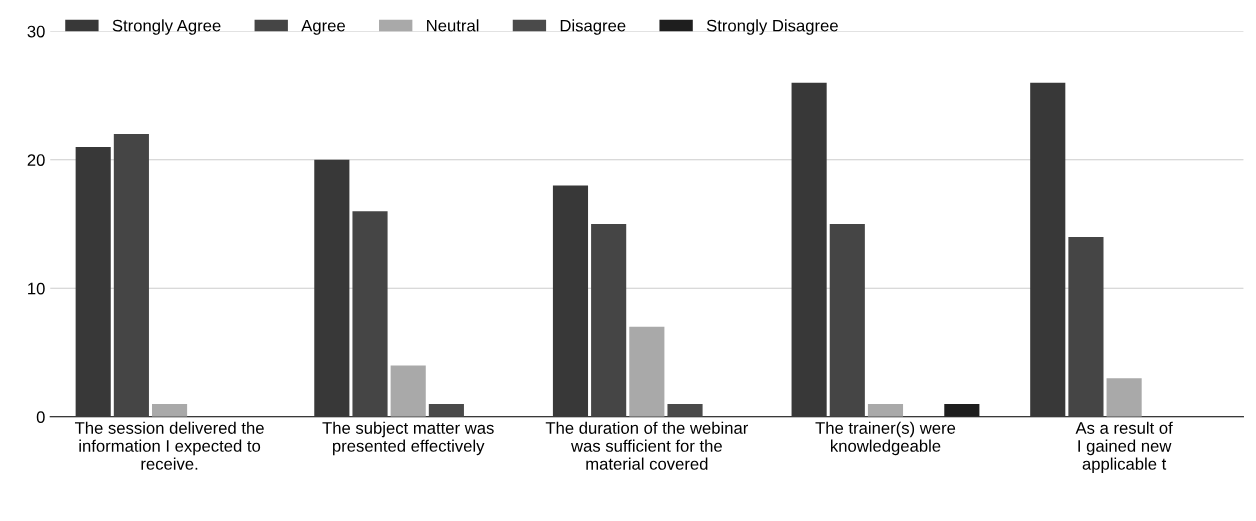 The width and height of the screenshot is (1256, 521). What do you see at coordinates (40, 417) in the screenshot?
I see `y-tick-label: 0` at bounding box center [40, 417].